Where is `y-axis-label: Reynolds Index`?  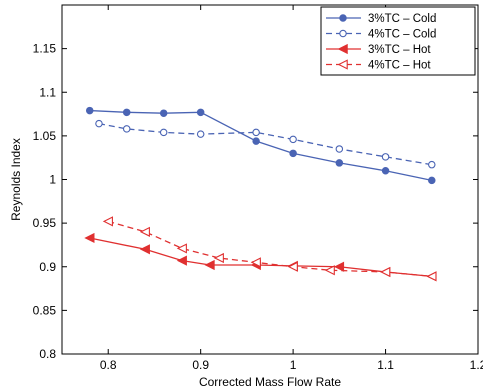 y-axis-label: Reynolds Index is located at coordinates (16, 179).